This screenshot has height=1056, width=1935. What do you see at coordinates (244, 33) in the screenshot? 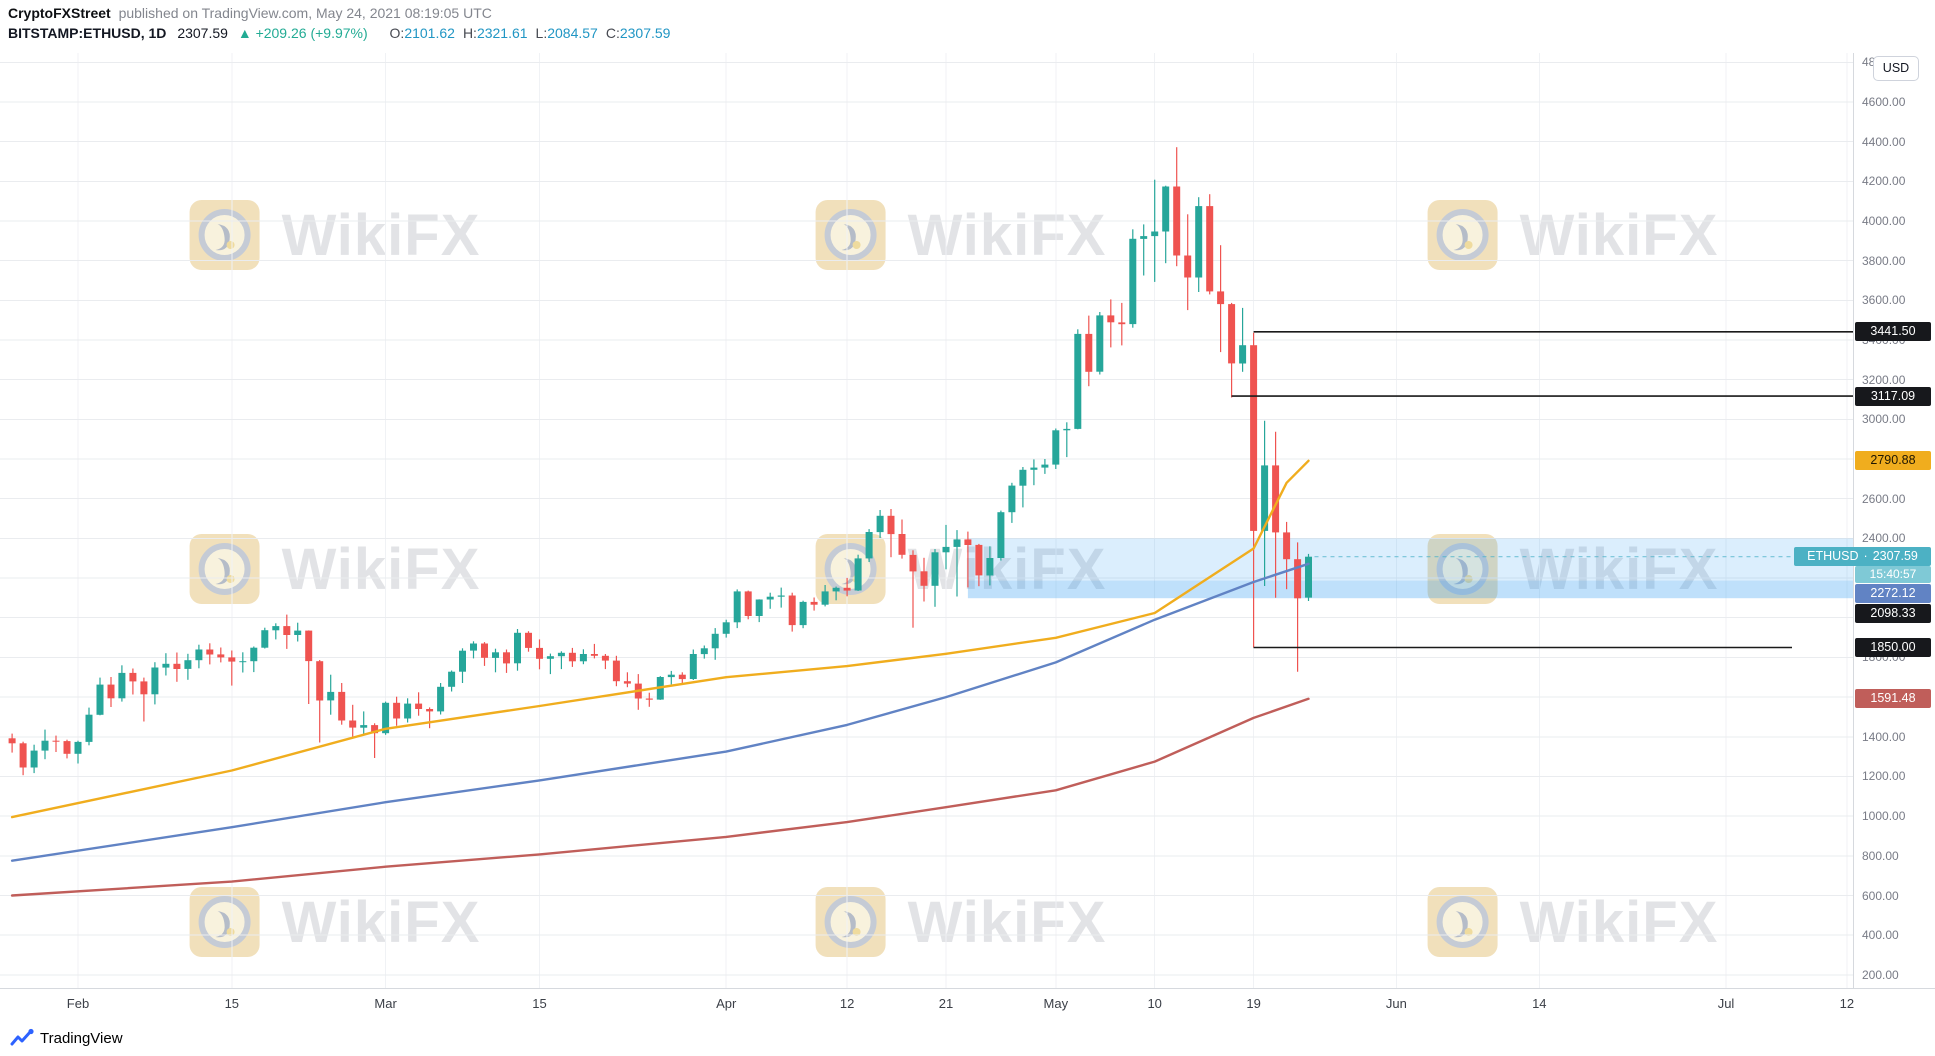
I see `up-arrow-icon: ▲` at bounding box center [244, 33].